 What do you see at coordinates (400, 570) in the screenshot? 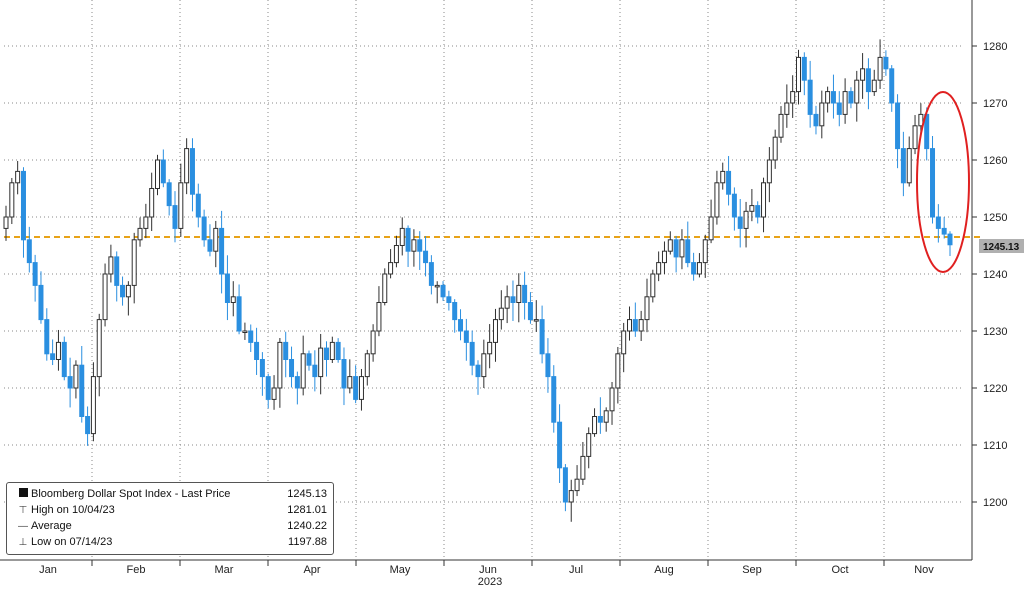
I see `x-month-label: May` at bounding box center [400, 570].